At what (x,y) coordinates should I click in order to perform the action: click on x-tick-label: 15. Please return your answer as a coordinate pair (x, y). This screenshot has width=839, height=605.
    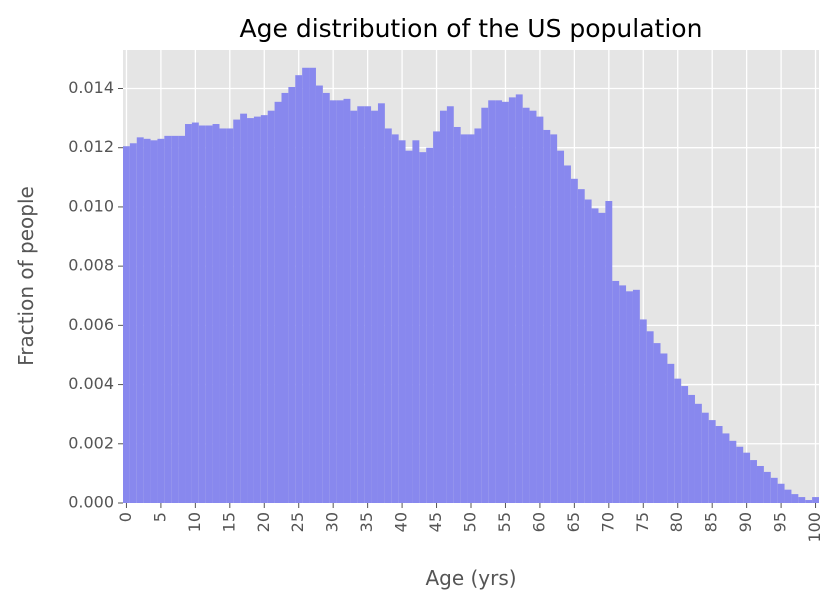
    Looking at the image, I should click on (228, 522).